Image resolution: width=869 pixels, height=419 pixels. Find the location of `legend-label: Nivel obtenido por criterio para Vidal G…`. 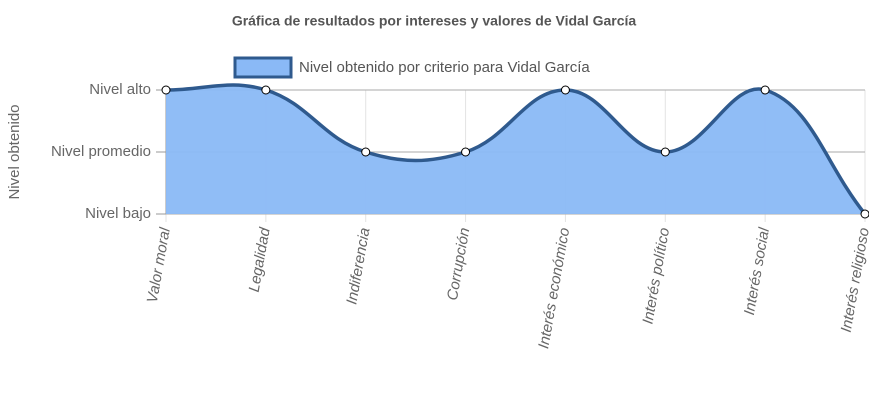

legend-label: Nivel obtenido por criterio para Vidal G… is located at coordinates (444, 67).